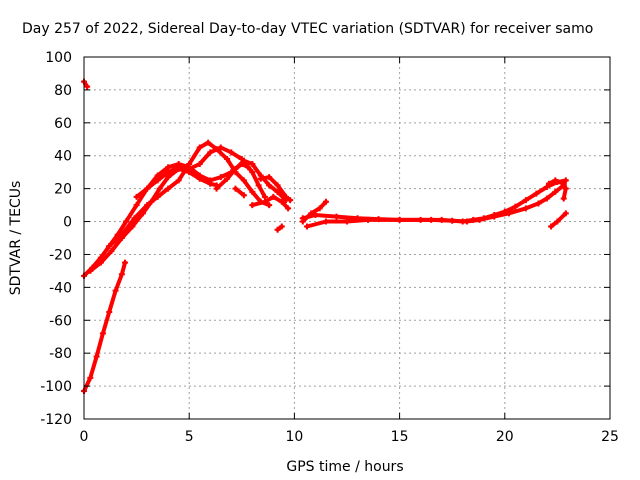  I want to click on y-tick-label: -60, so click(60, 321).